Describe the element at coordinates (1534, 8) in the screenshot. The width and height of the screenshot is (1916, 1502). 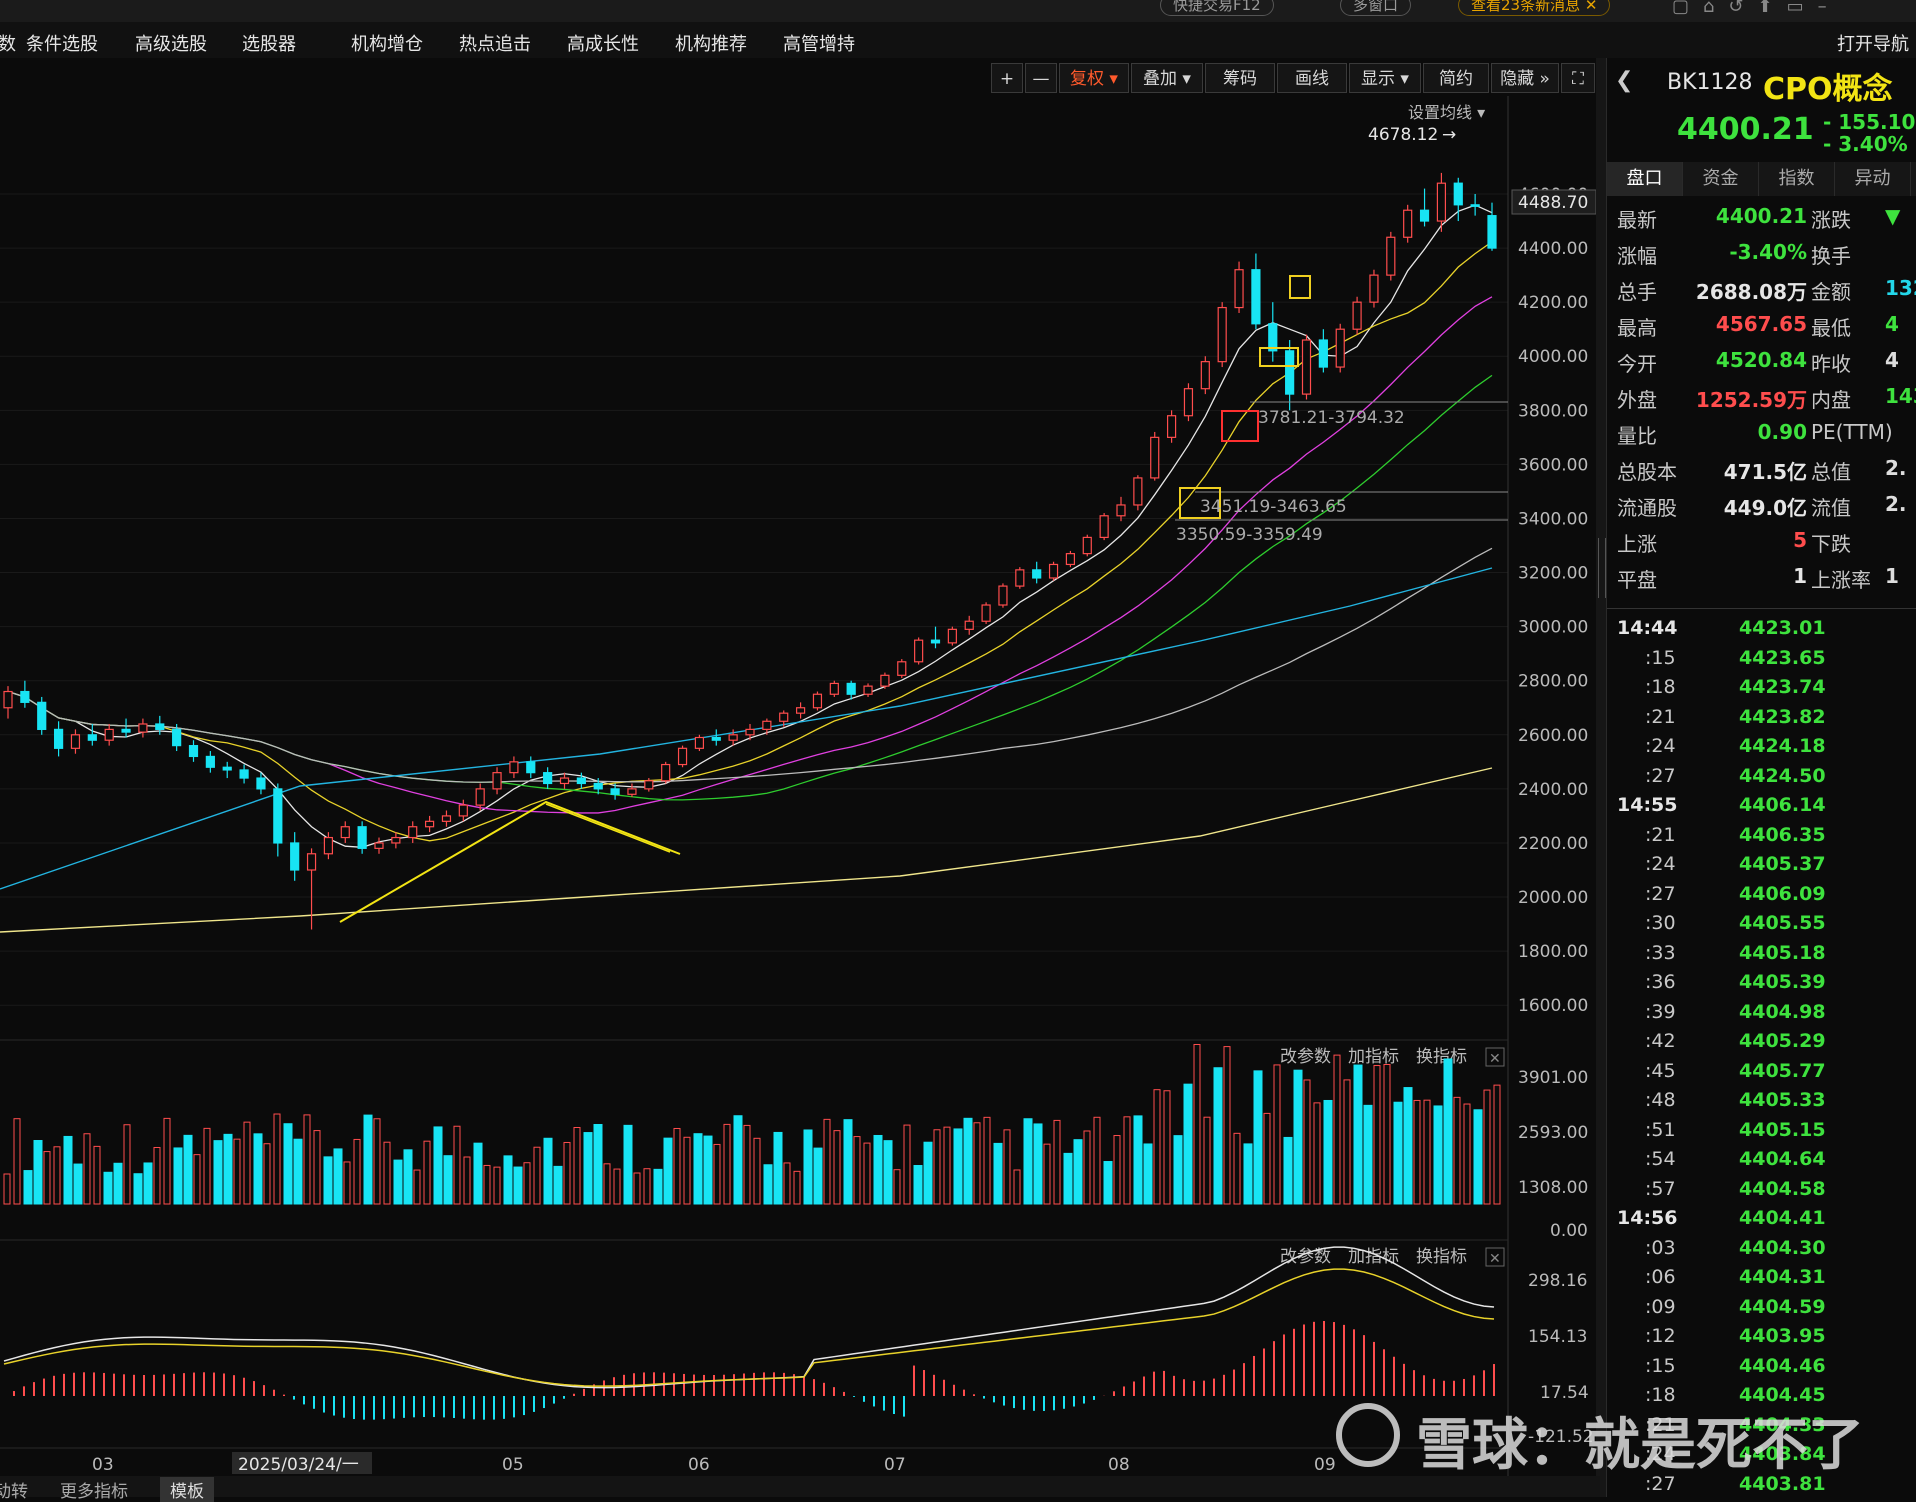
I see `news-notification: 查看23条新消息 ✕` at that location.